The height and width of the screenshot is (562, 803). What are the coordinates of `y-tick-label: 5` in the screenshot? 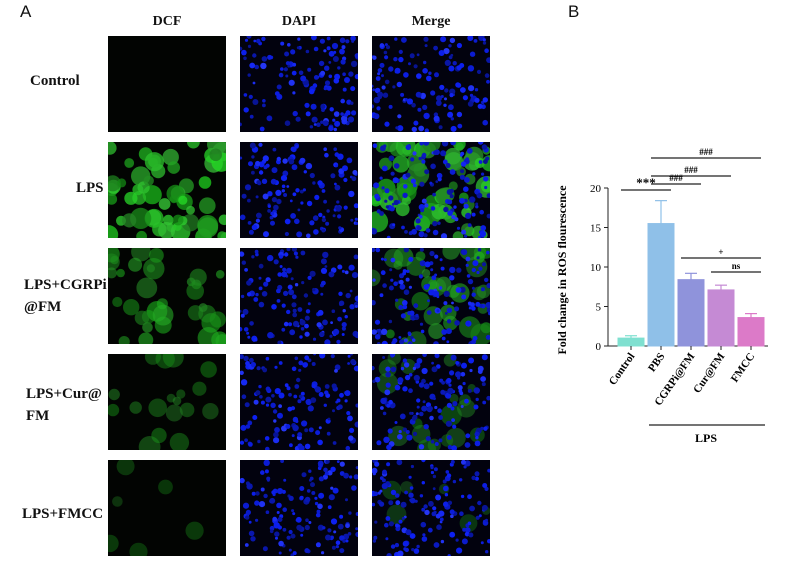 It's located at (599, 308).